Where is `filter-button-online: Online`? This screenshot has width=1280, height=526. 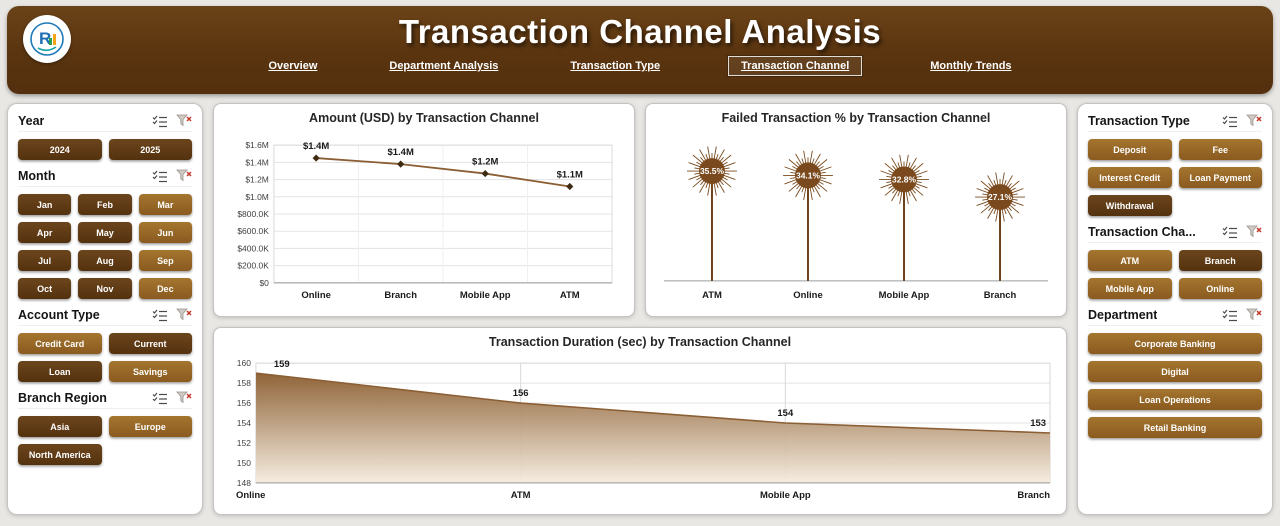 filter-button-online: Online is located at coordinates (1220, 288).